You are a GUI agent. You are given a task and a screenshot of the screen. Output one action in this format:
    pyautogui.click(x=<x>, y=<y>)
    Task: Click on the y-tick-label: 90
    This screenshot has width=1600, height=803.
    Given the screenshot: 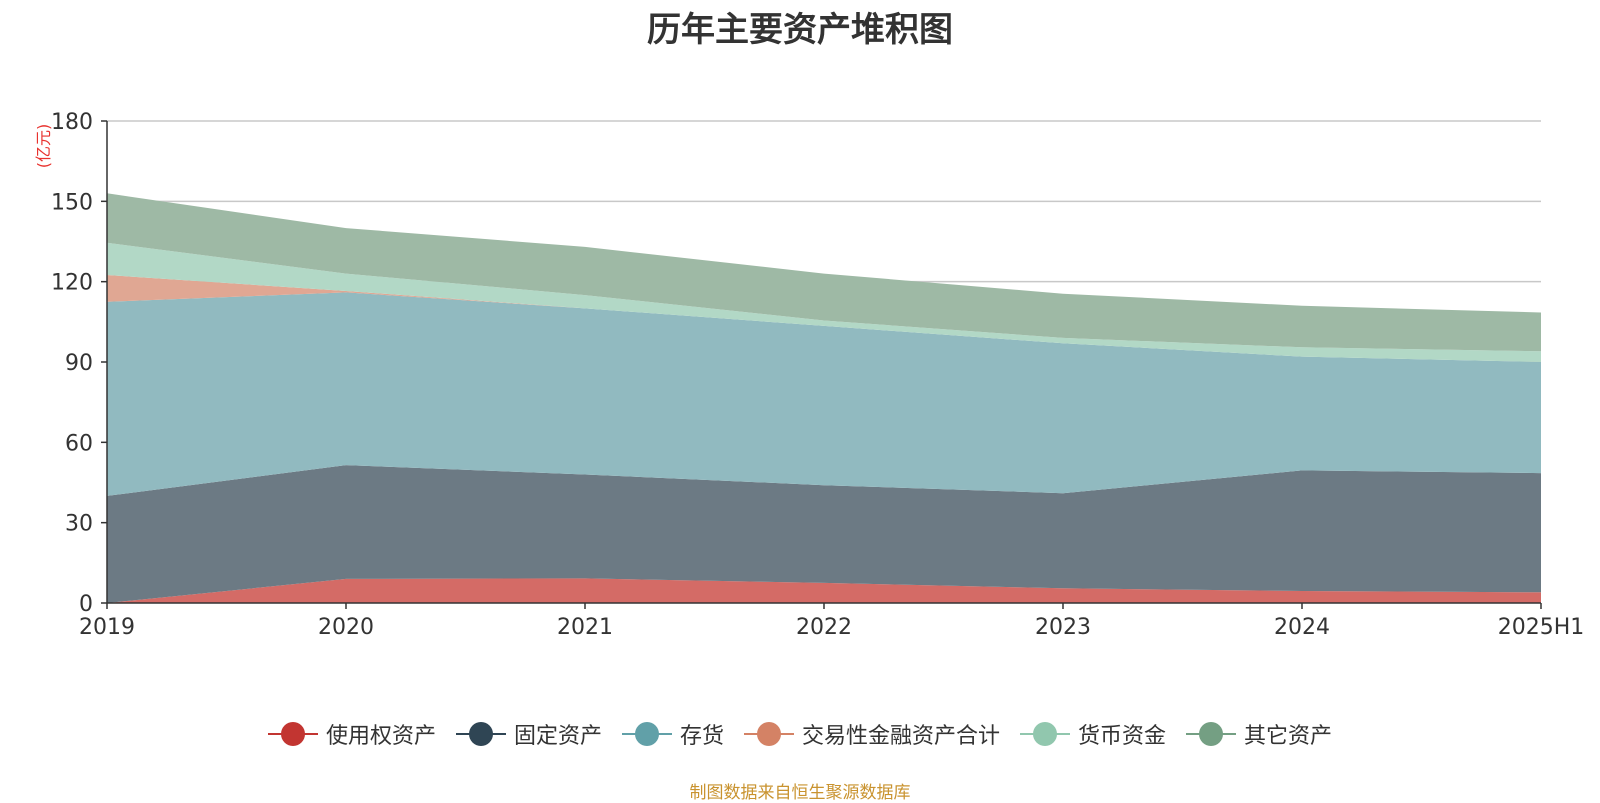 What is the action you would take?
    pyautogui.click(x=79, y=363)
    